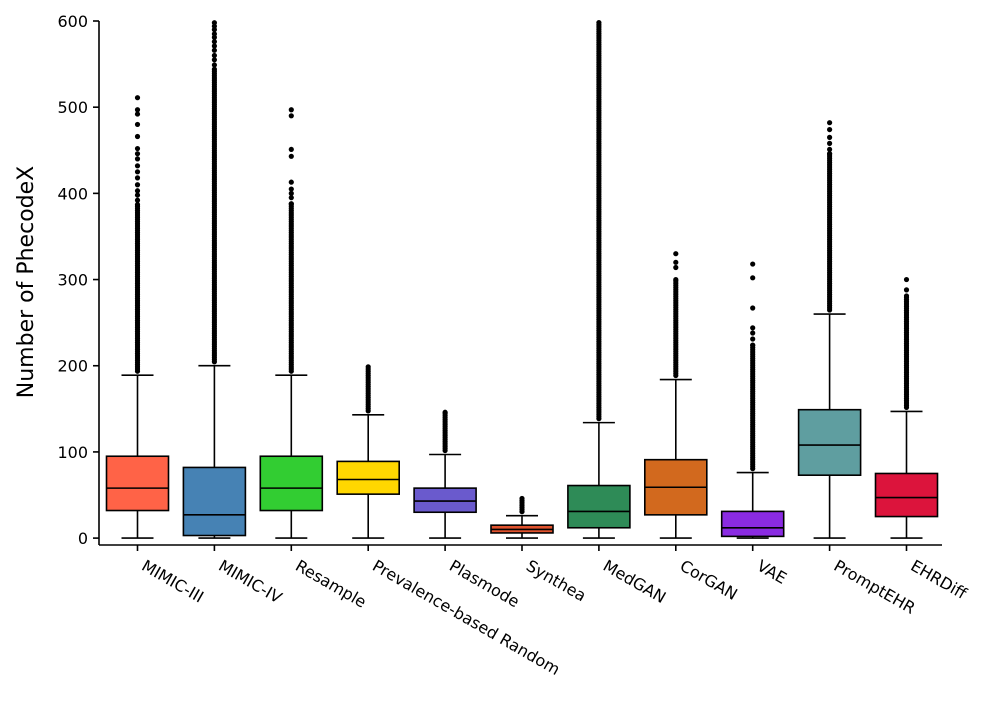 The height and width of the screenshot is (727, 996). Describe the element at coordinates (83, 538) in the screenshot. I see `y-tick-label: 0` at that location.